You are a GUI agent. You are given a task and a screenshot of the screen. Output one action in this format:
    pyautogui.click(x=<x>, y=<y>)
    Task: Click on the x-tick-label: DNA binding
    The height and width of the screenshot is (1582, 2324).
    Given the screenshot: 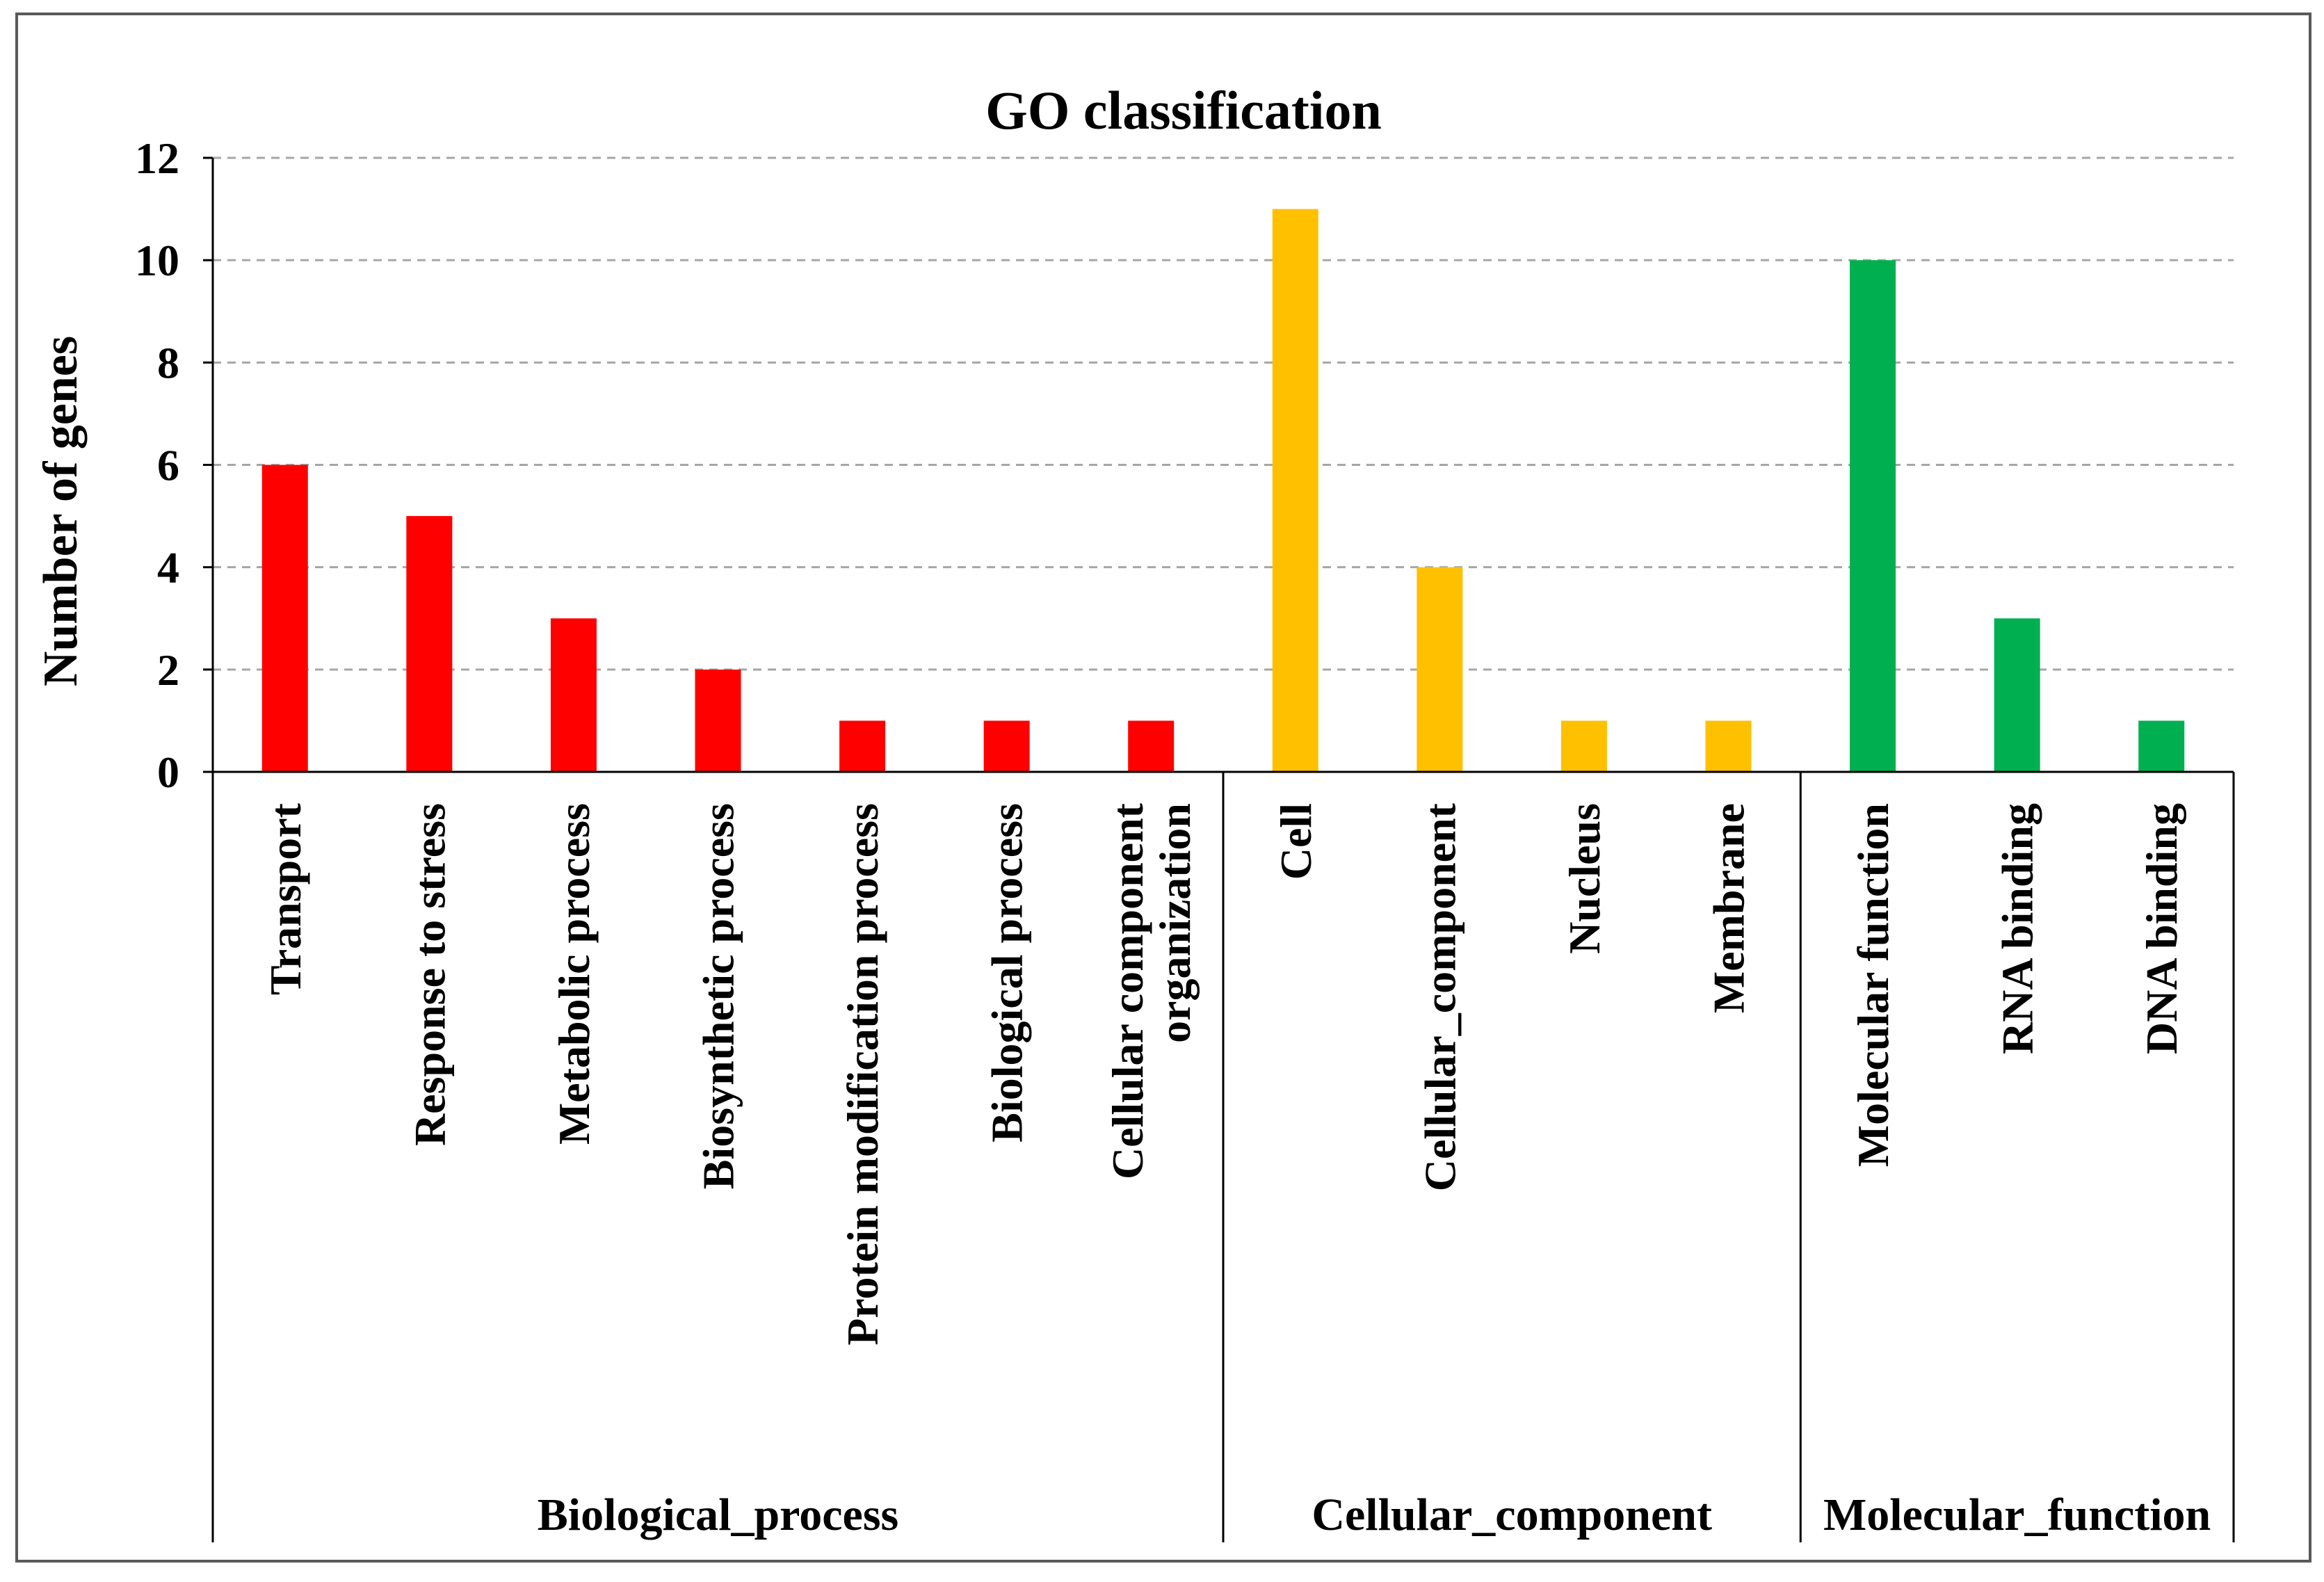 What is the action you would take?
    pyautogui.click(x=2162, y=928)
    